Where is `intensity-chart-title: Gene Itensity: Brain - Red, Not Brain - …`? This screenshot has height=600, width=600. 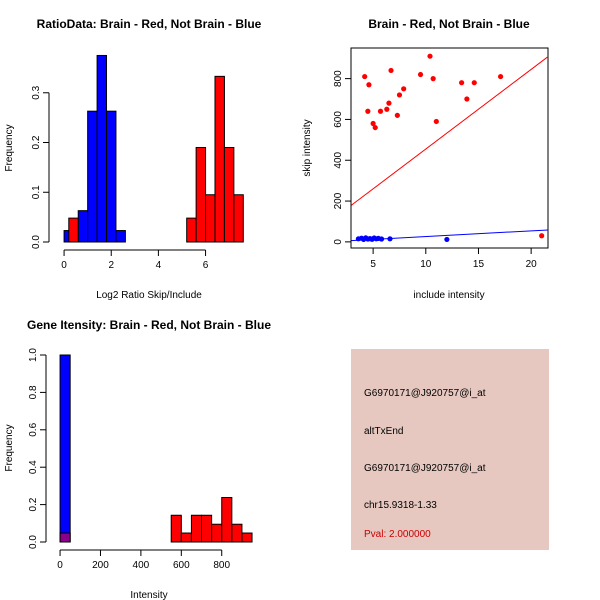 intensity-chart-title: Gene Itensity: Brain - Red, Not Brain - … is located at coordinates (149, 325).